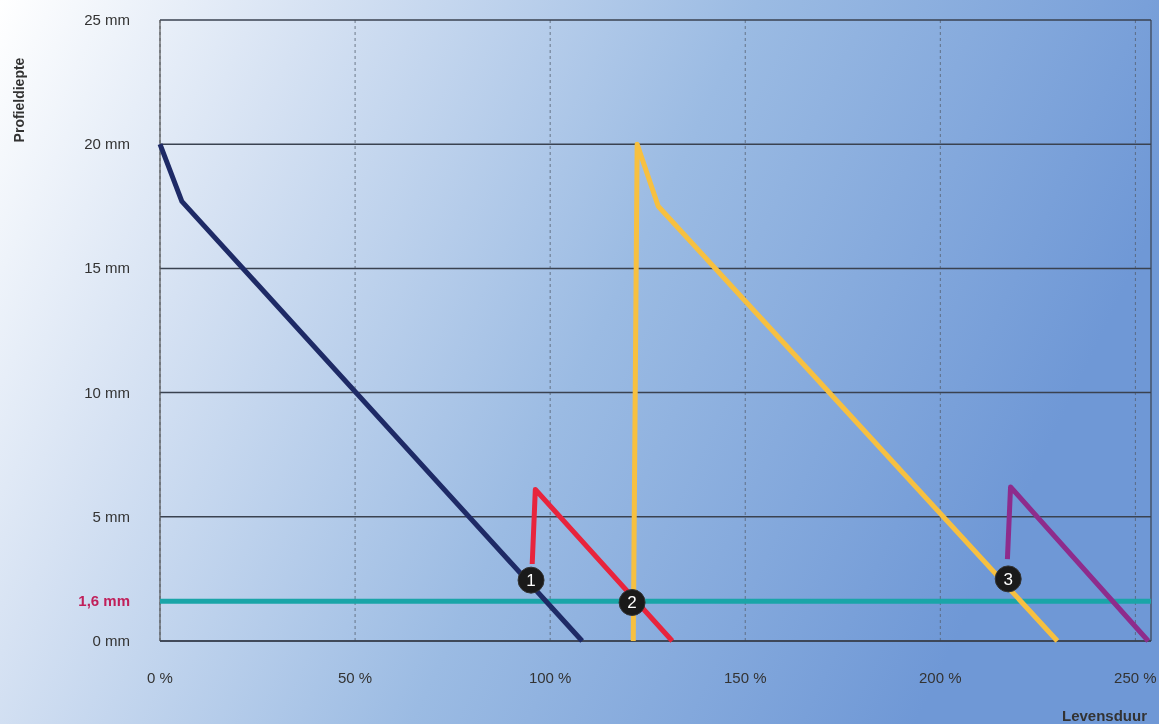 The width and height of the screenshot is (1159, 724). Describe the element at coordinates (745, 677) in the screenshot. I see `x-tick-label: 150 %` at that location.